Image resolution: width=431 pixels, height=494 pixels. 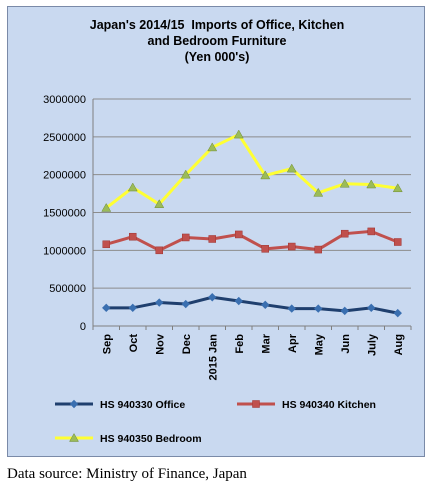 What do you see at coordinates (127, 474) in the screenshot?
I see `data-source-caption: Data source: Ministry of Finance, Japan` at bounding box center [127, 474].